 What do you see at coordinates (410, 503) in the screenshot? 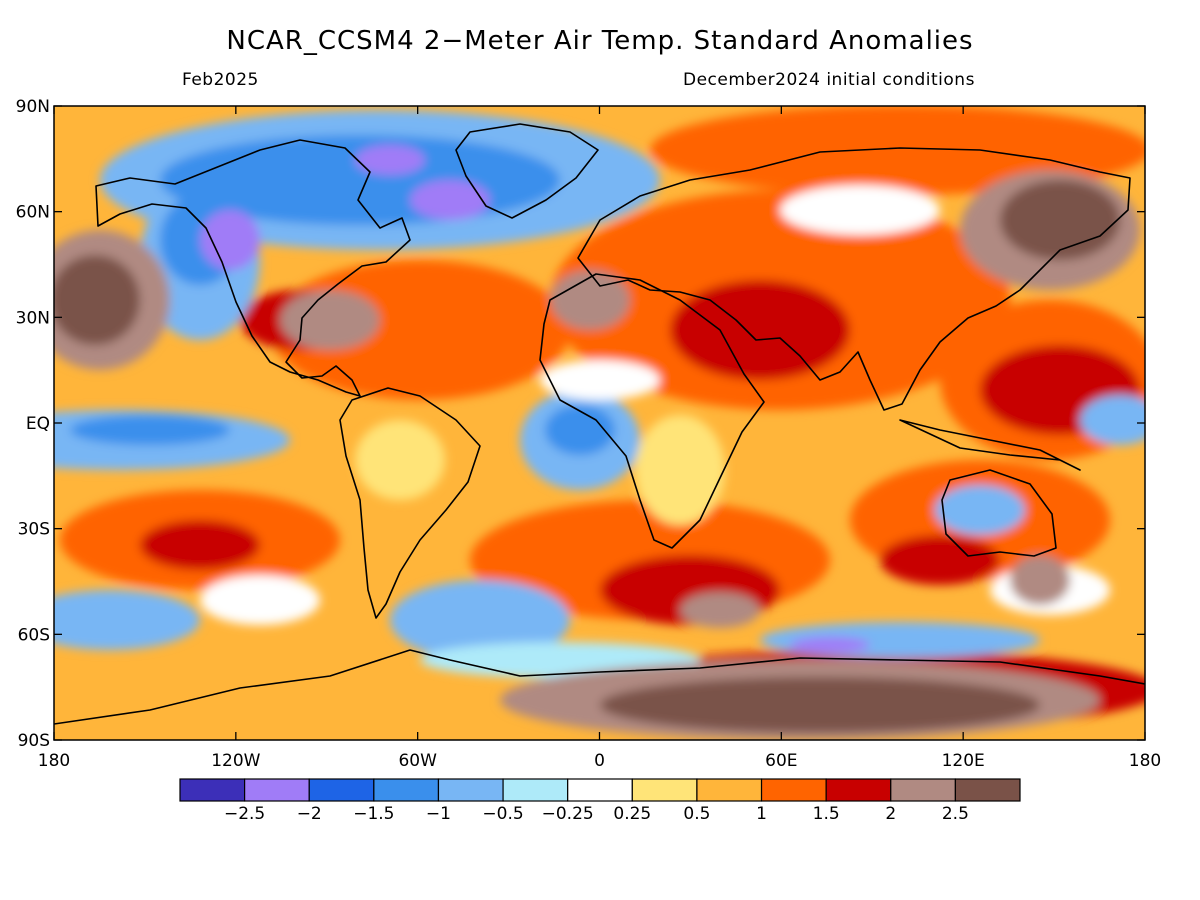
I see `coastline-south-america` at bounding box center [410, 503].